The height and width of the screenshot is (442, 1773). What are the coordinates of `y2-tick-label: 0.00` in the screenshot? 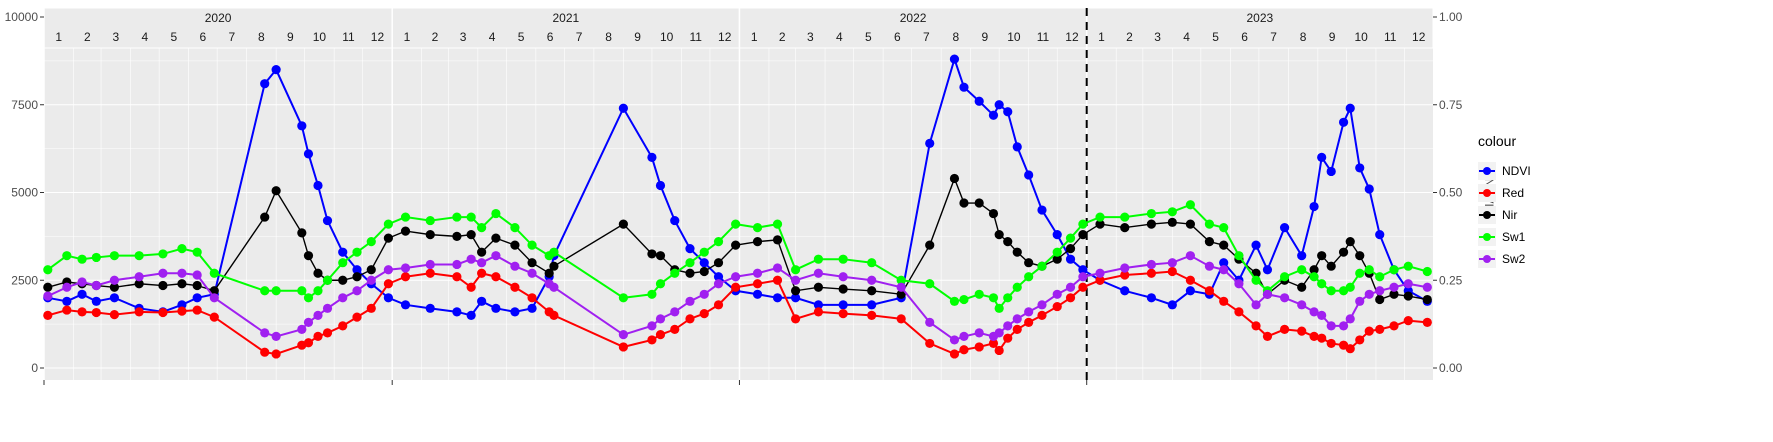 It's located at (1451, 368).